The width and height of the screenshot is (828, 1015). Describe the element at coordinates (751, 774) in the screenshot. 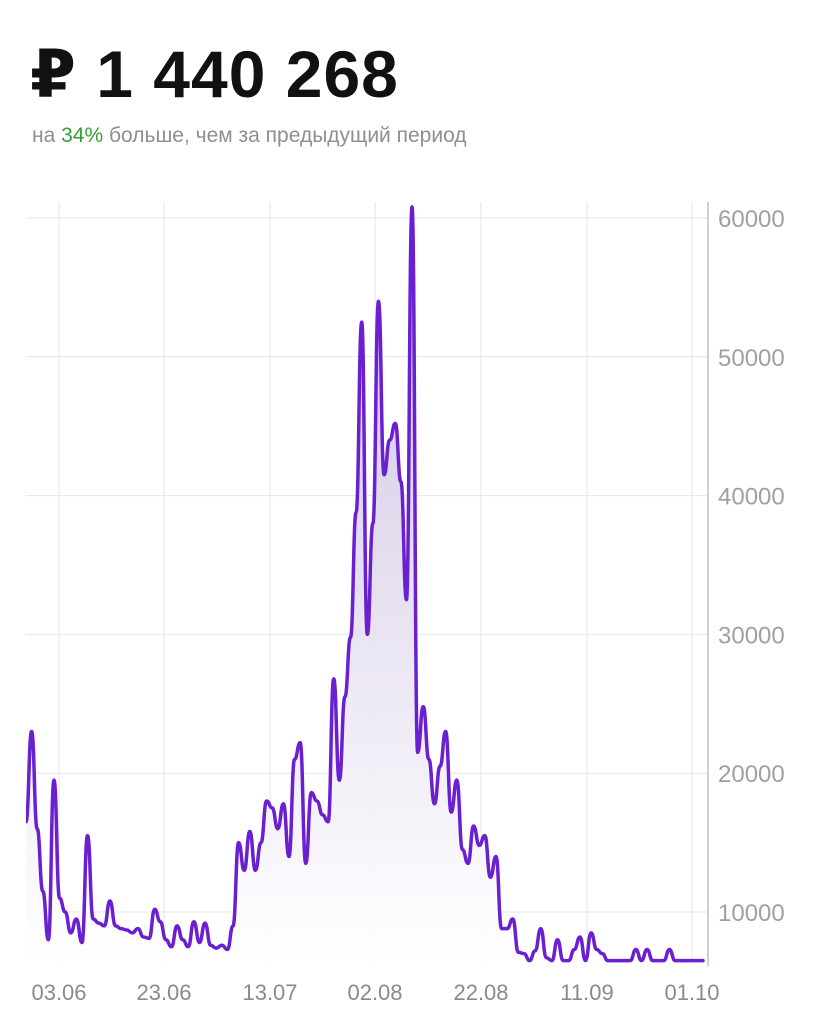

I see `y-tick-label: 20000` at that location.